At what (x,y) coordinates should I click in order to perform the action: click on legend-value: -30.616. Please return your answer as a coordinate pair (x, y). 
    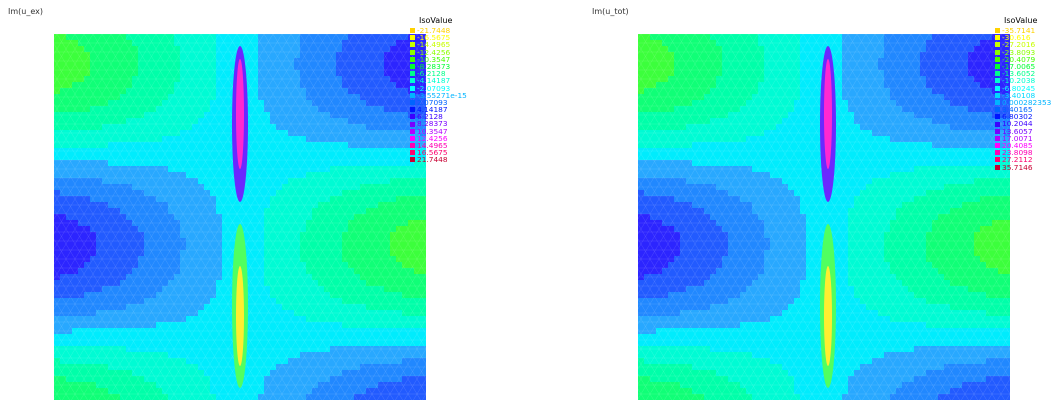
    Looking at the image, I should click on (1016, 38).